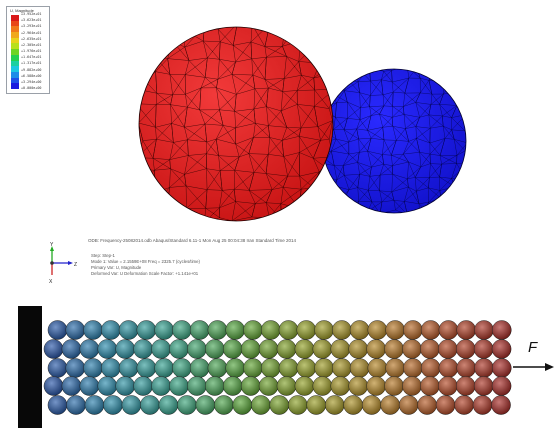 The width and height of the screenshot is (555, 428). I want to click on axis-z-label: Z, so click(76, 265).